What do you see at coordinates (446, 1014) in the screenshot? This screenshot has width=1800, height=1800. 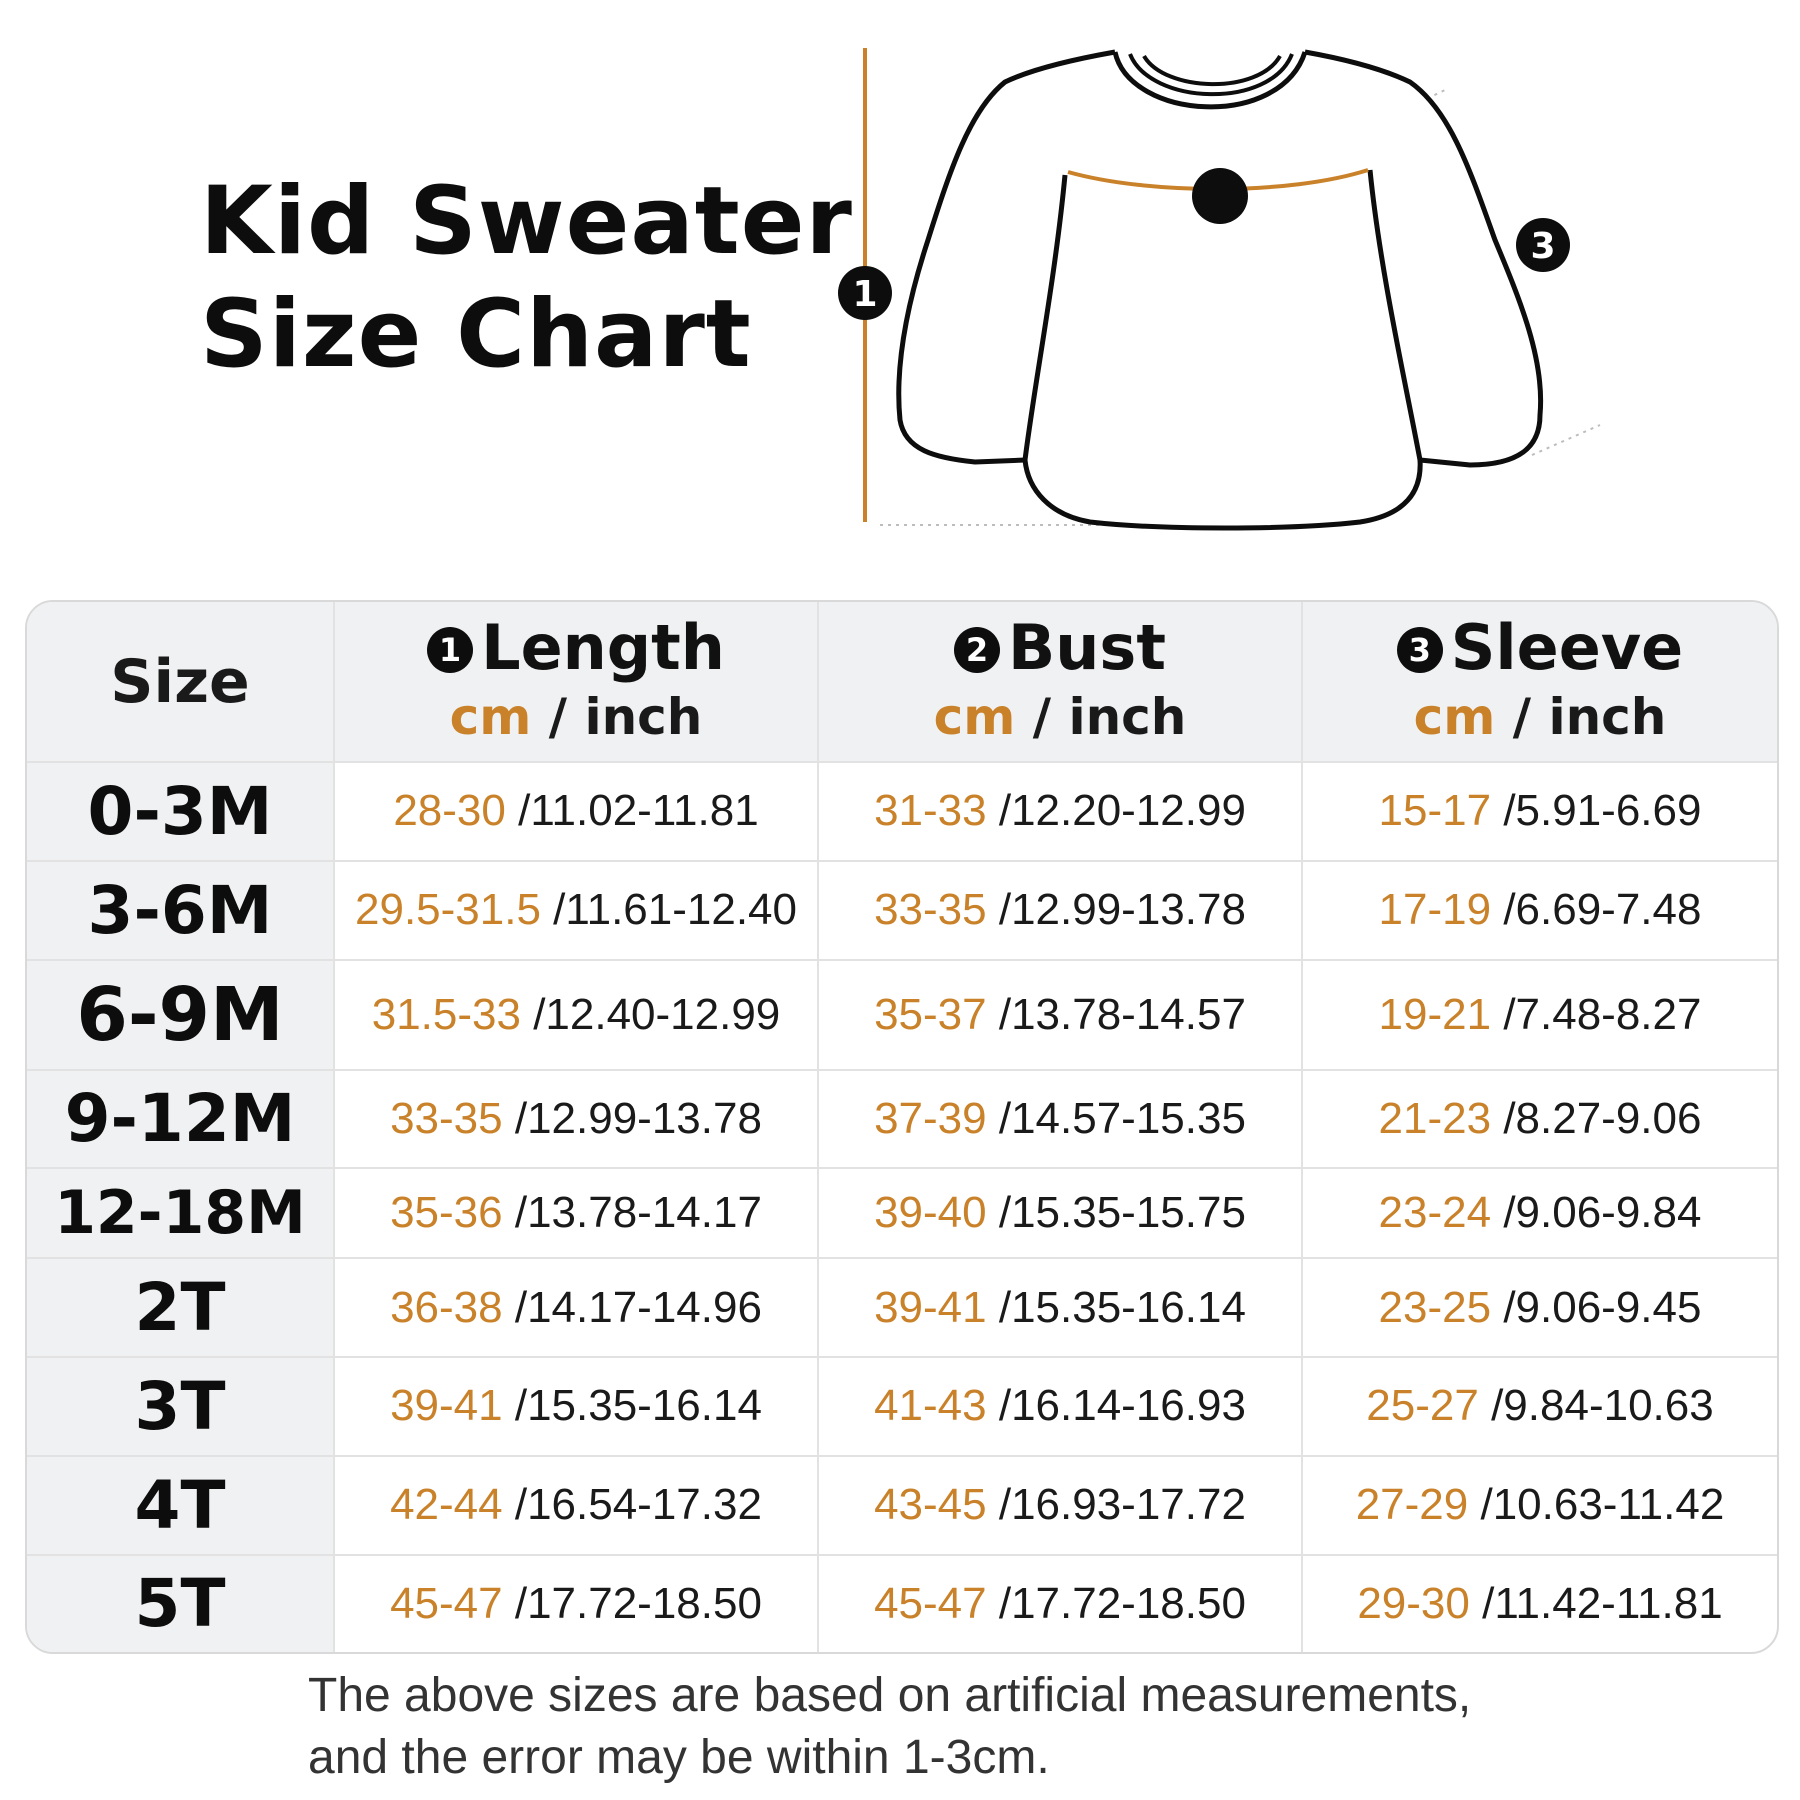 I see `length-cm-value: 31.5-33` at bounding box center [446, 1014].